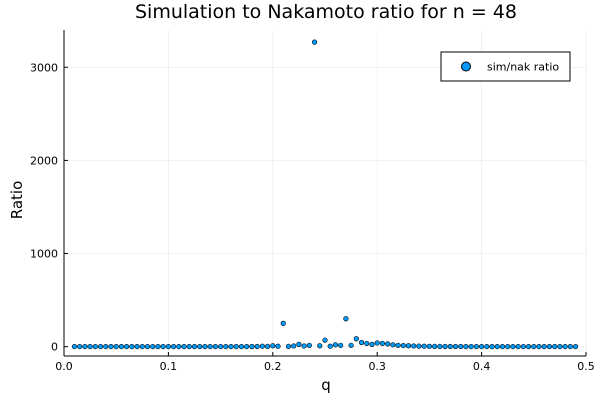  Describe the element at coordinates (586, 366) in the screenshot. I see `x-tick-label: 0.5` at that location.